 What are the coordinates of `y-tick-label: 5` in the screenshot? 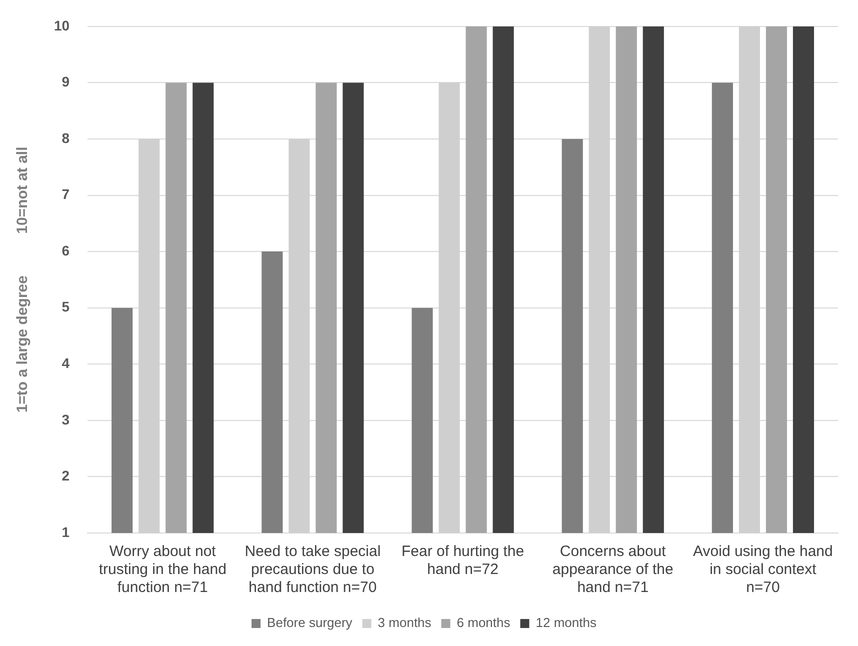 It's located at (66, 306).